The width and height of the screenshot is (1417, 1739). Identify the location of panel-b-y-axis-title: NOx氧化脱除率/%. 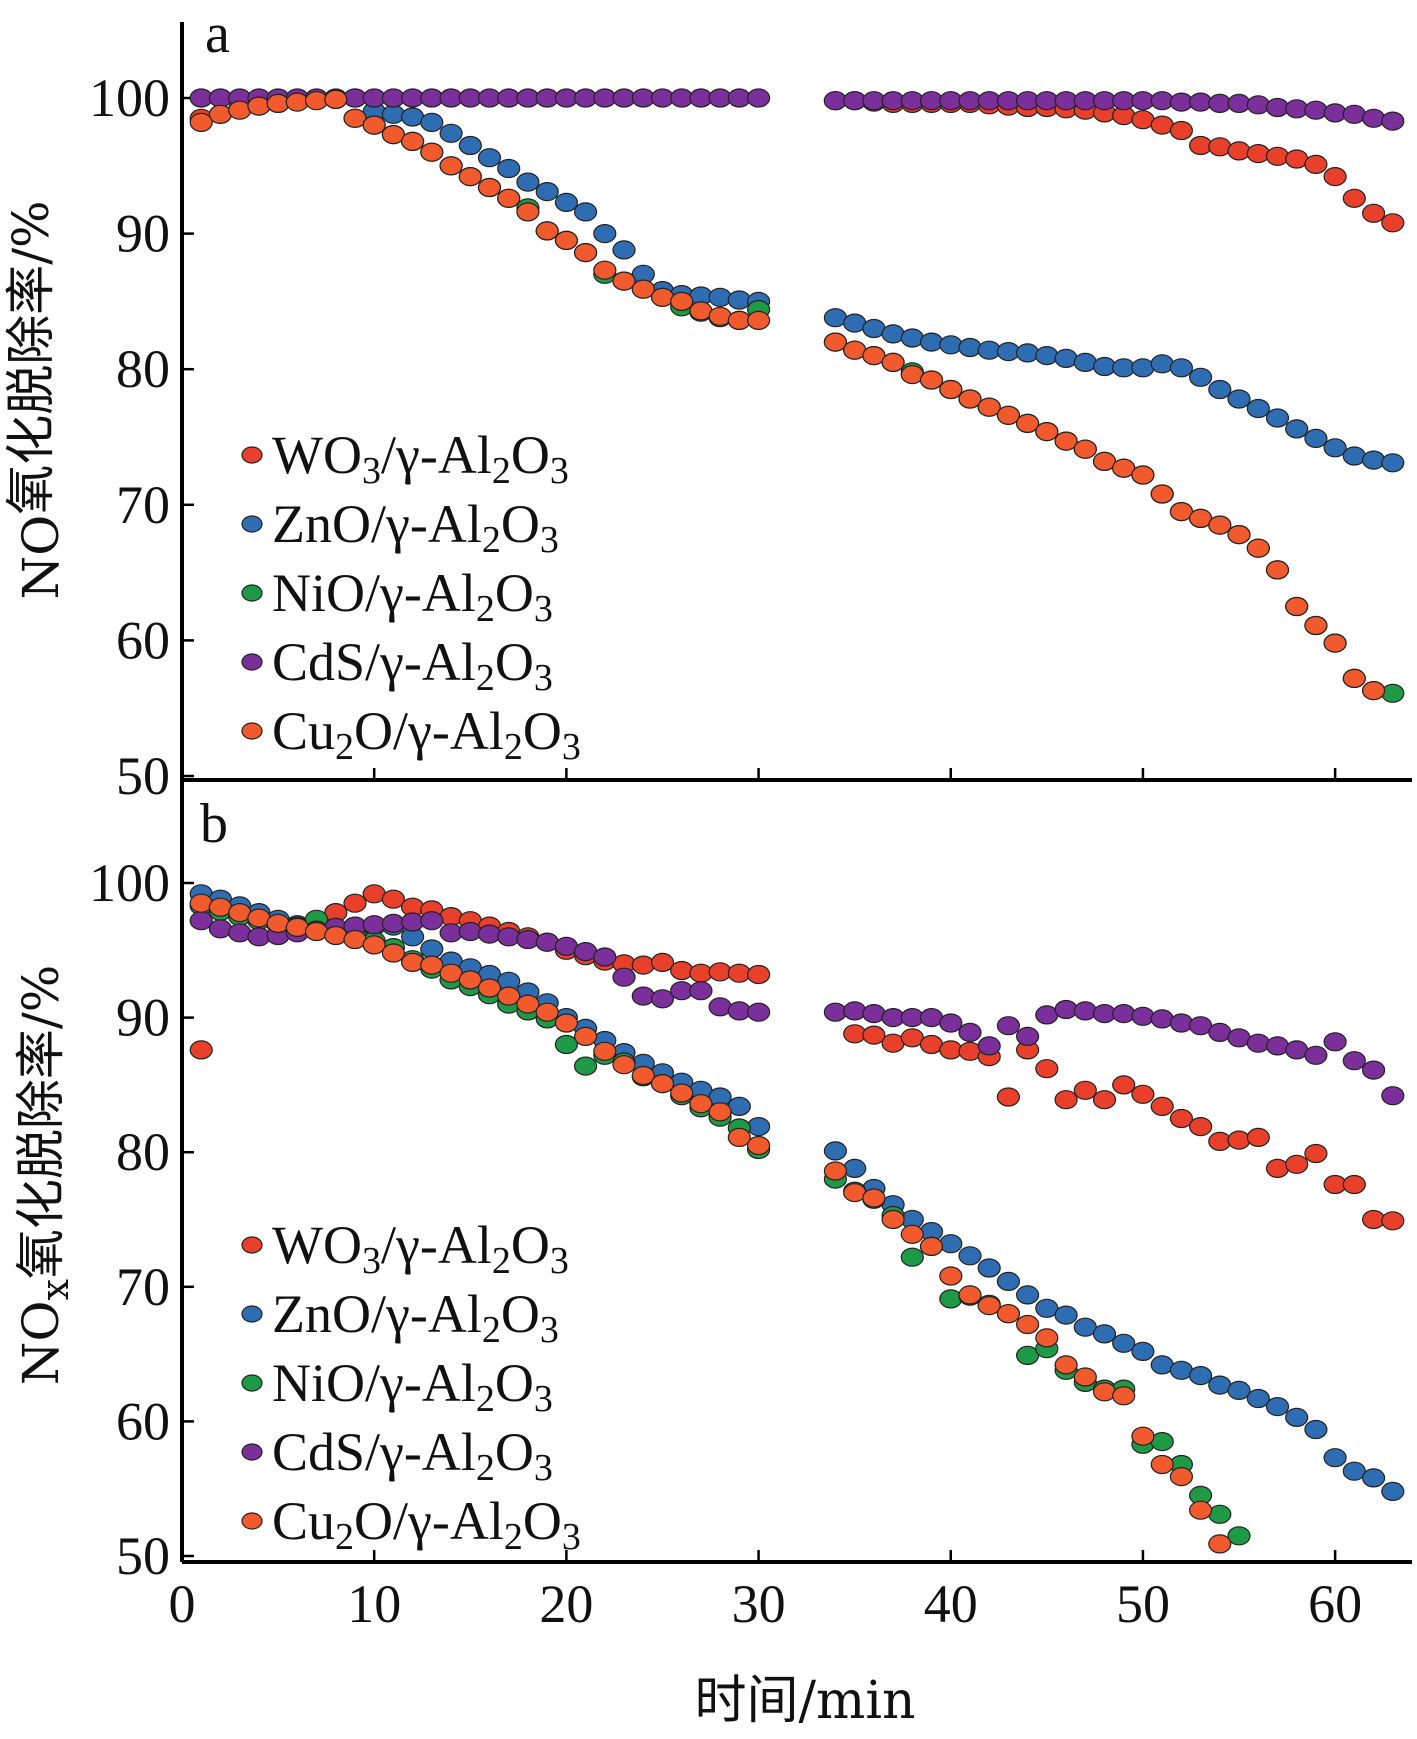
(44, 1175).